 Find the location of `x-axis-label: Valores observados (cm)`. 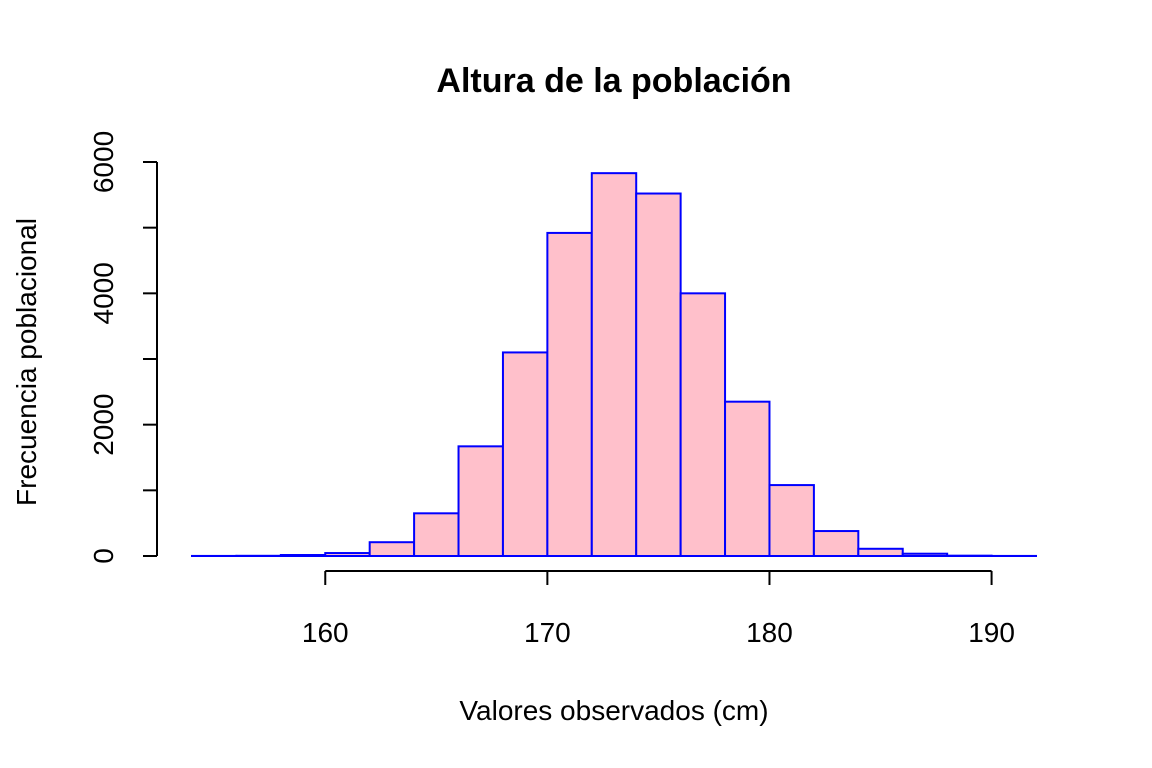

x-axis-label: Valores observados (cm) is located at coordinates (613, 710).